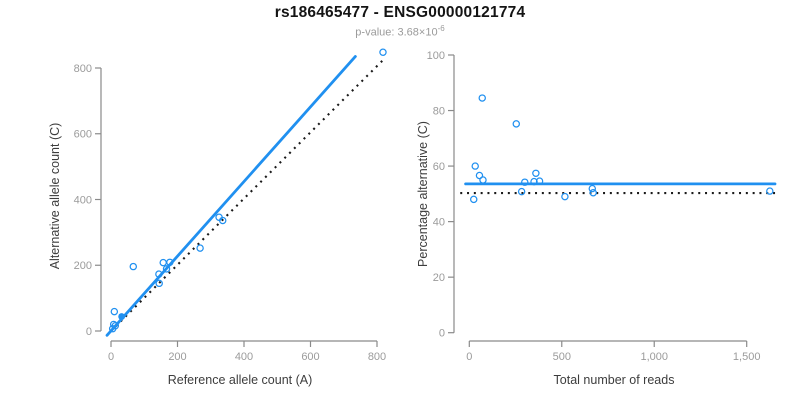 The height and width of the screenshot is (400, 800). What do you see at coordinates (55, 196) in the screenshot?
I see `y-axis-title: Alternative allele count (C)` at bounding box center [55, 196].